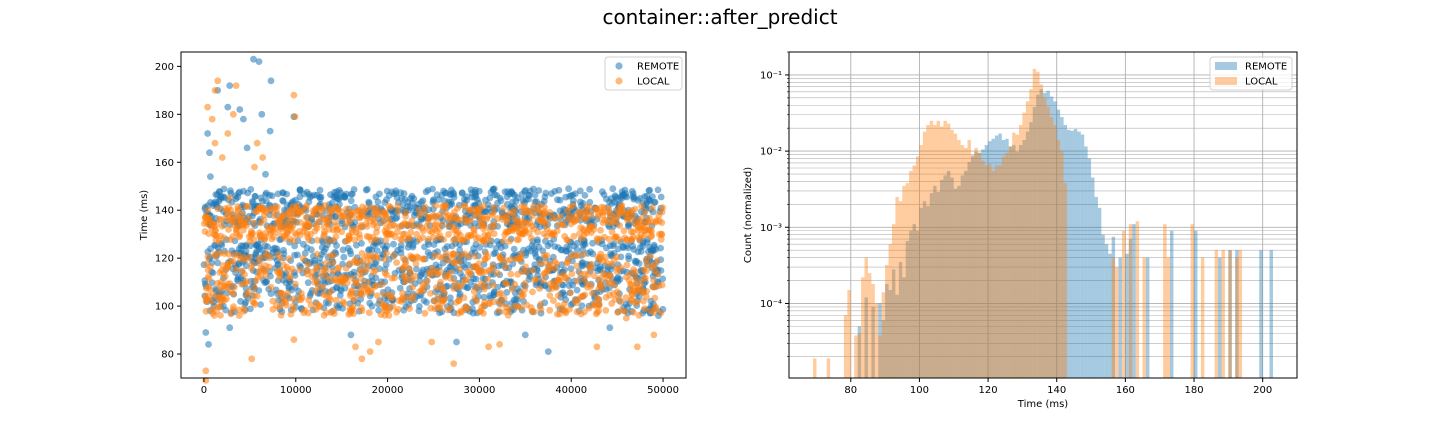 Image resolution: width=1440 pixels, height=432 pixels. Describe the element at coordinates (296, 390) in the screenshot. I see `scatter-x-tick-label: 10000` at that location.